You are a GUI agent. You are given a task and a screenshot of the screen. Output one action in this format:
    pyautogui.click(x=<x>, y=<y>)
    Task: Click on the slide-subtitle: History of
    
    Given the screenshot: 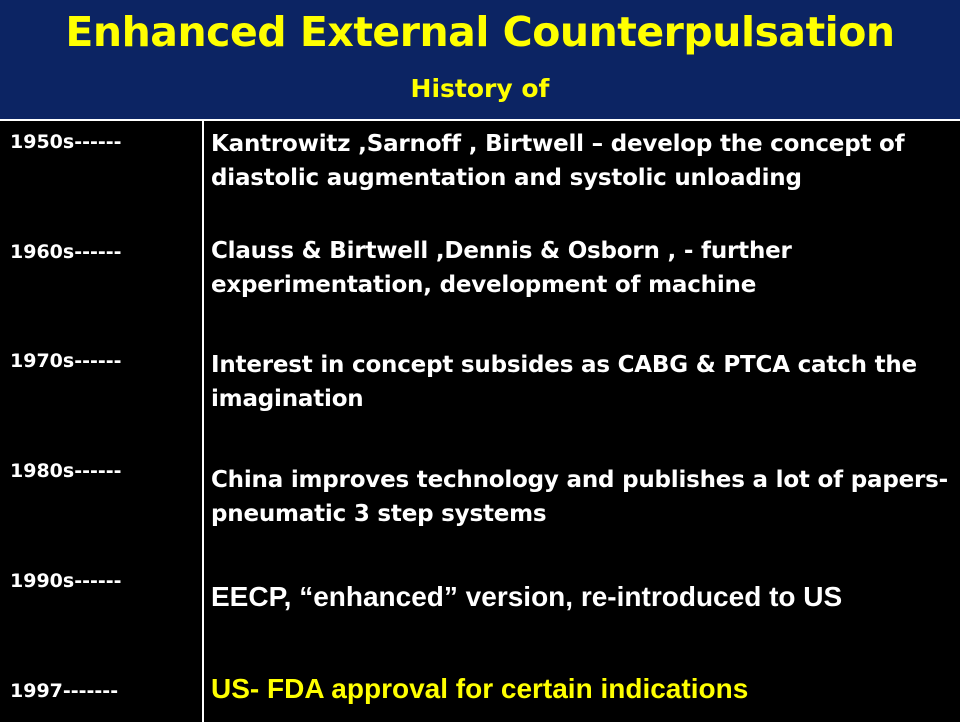 What is the action you would take?
    pyautogui.click(x=480, y=88)
    